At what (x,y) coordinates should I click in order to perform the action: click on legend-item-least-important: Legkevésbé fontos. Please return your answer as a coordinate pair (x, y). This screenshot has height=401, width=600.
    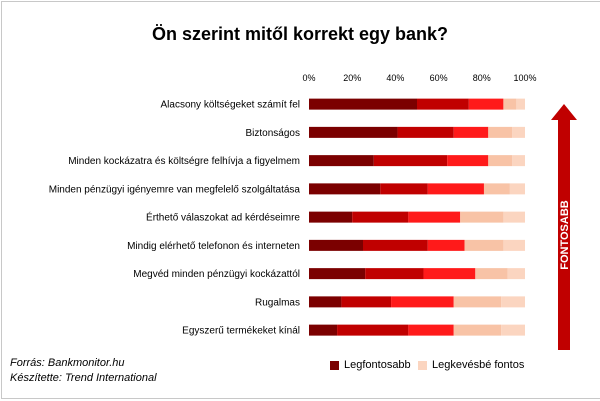
    Looking at the image, I should click on (471, 365).